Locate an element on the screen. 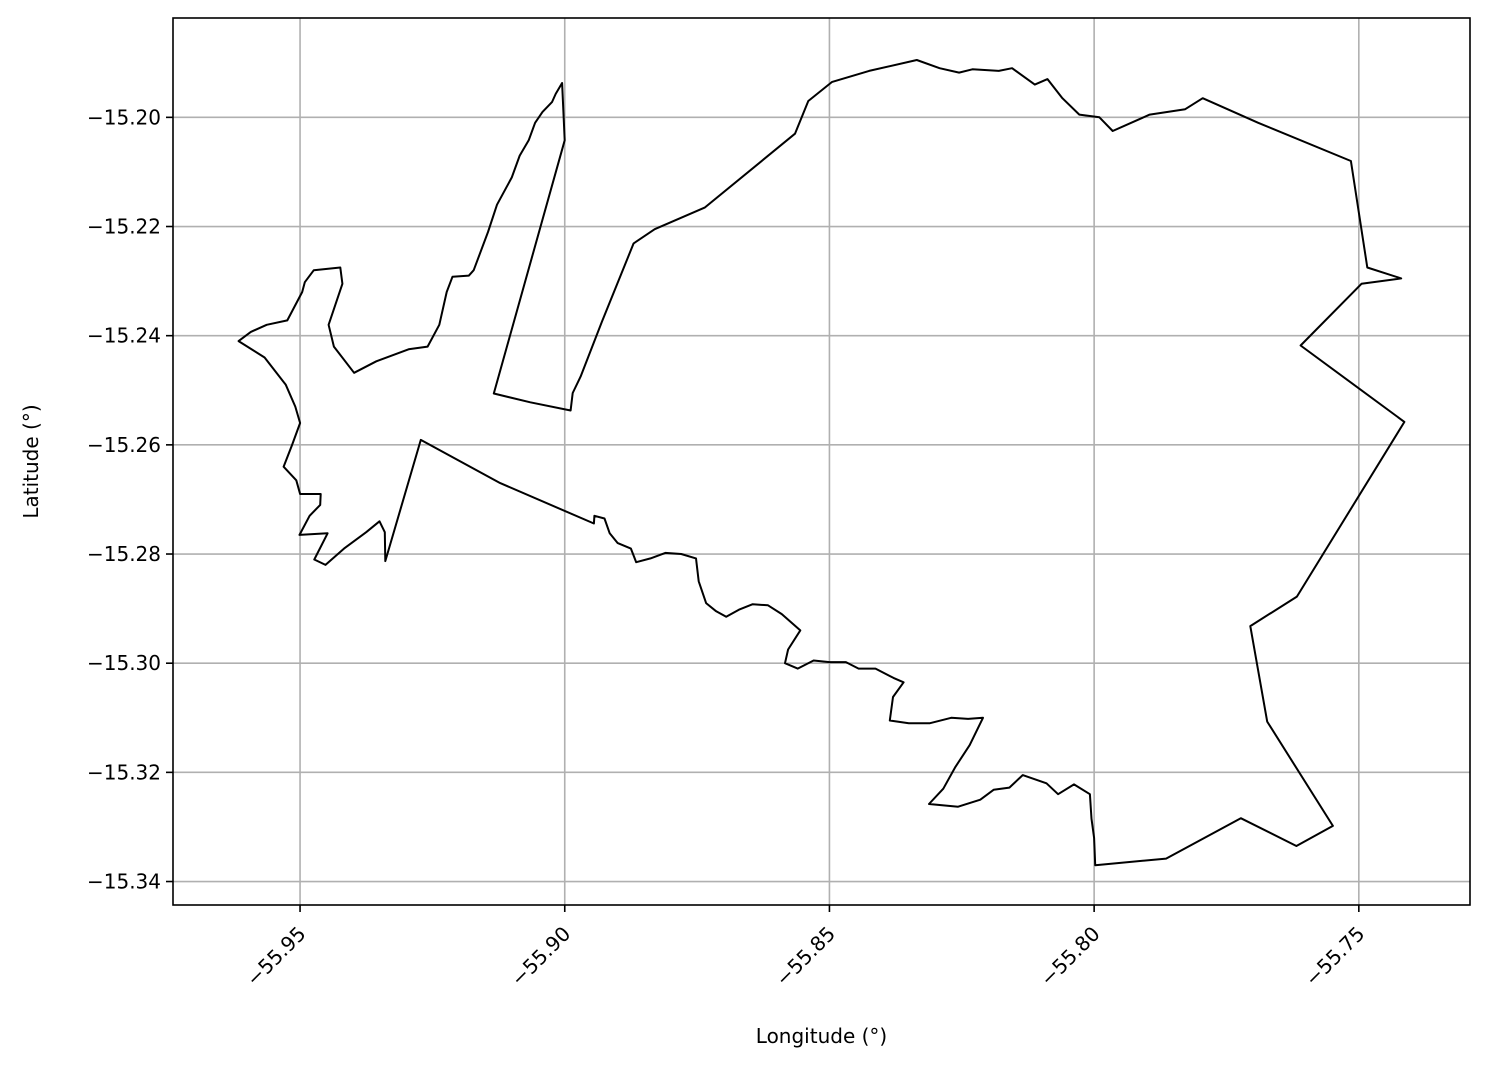 The image size is (1488, 1069). x-axis-label: Longitude (°) is located at coordinates (821, 1036).